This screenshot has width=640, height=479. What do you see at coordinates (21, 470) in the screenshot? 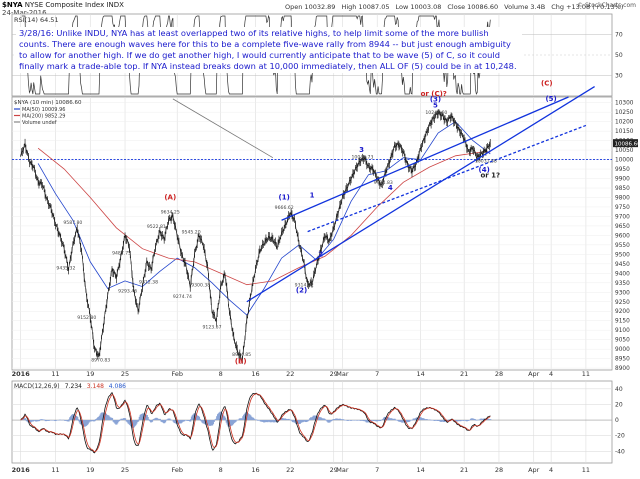
I see `macd-x-tick-label: 2016` at bounding box center [21, 470].